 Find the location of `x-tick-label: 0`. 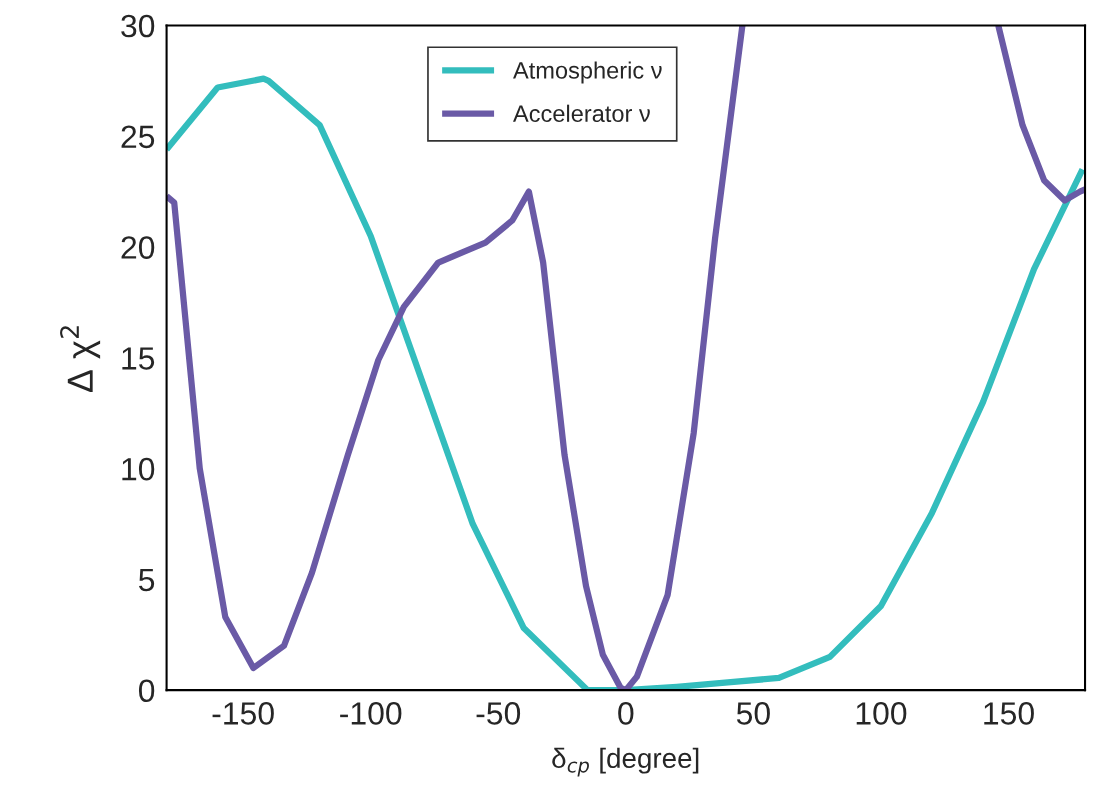

x-tick-label: 0 is located at coordinates (626, 713).